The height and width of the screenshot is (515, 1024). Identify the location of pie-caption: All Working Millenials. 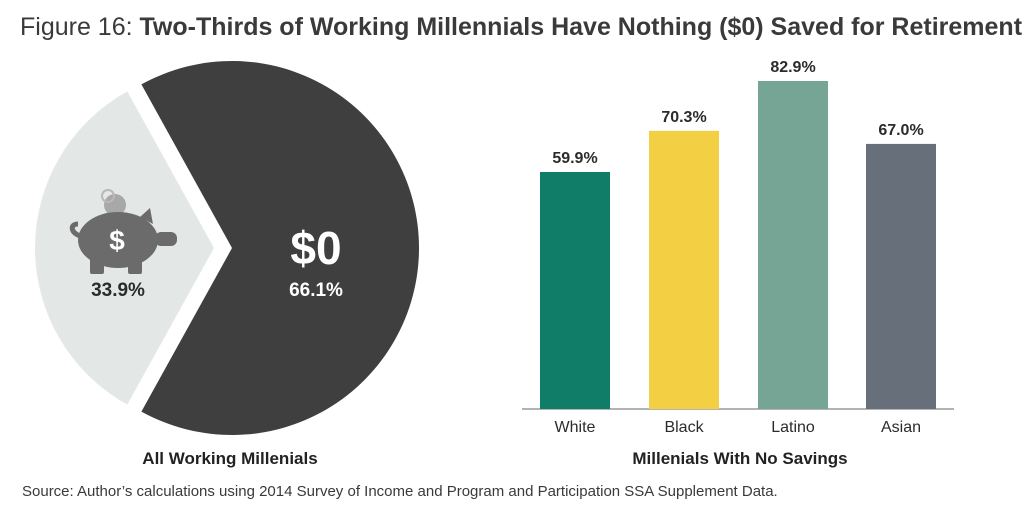
(230, 458).